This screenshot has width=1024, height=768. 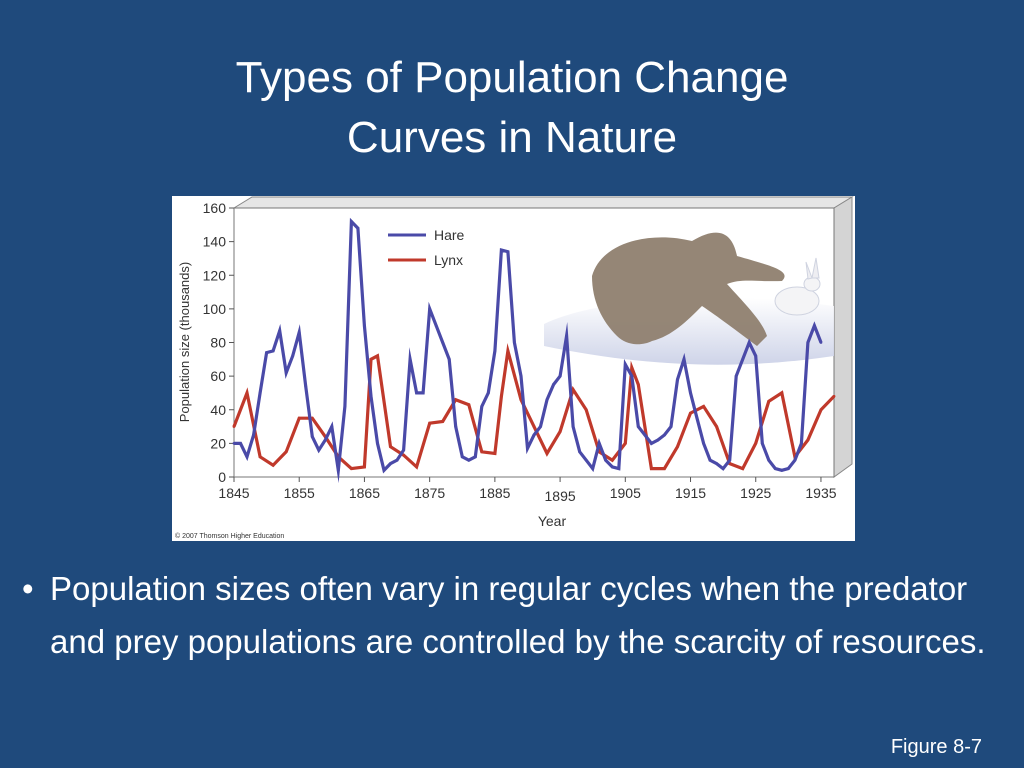 What do you see at coordinates (215, 309) in the screenshot?
I see `y-tick-label: 100` at bounding box center [215, 309].